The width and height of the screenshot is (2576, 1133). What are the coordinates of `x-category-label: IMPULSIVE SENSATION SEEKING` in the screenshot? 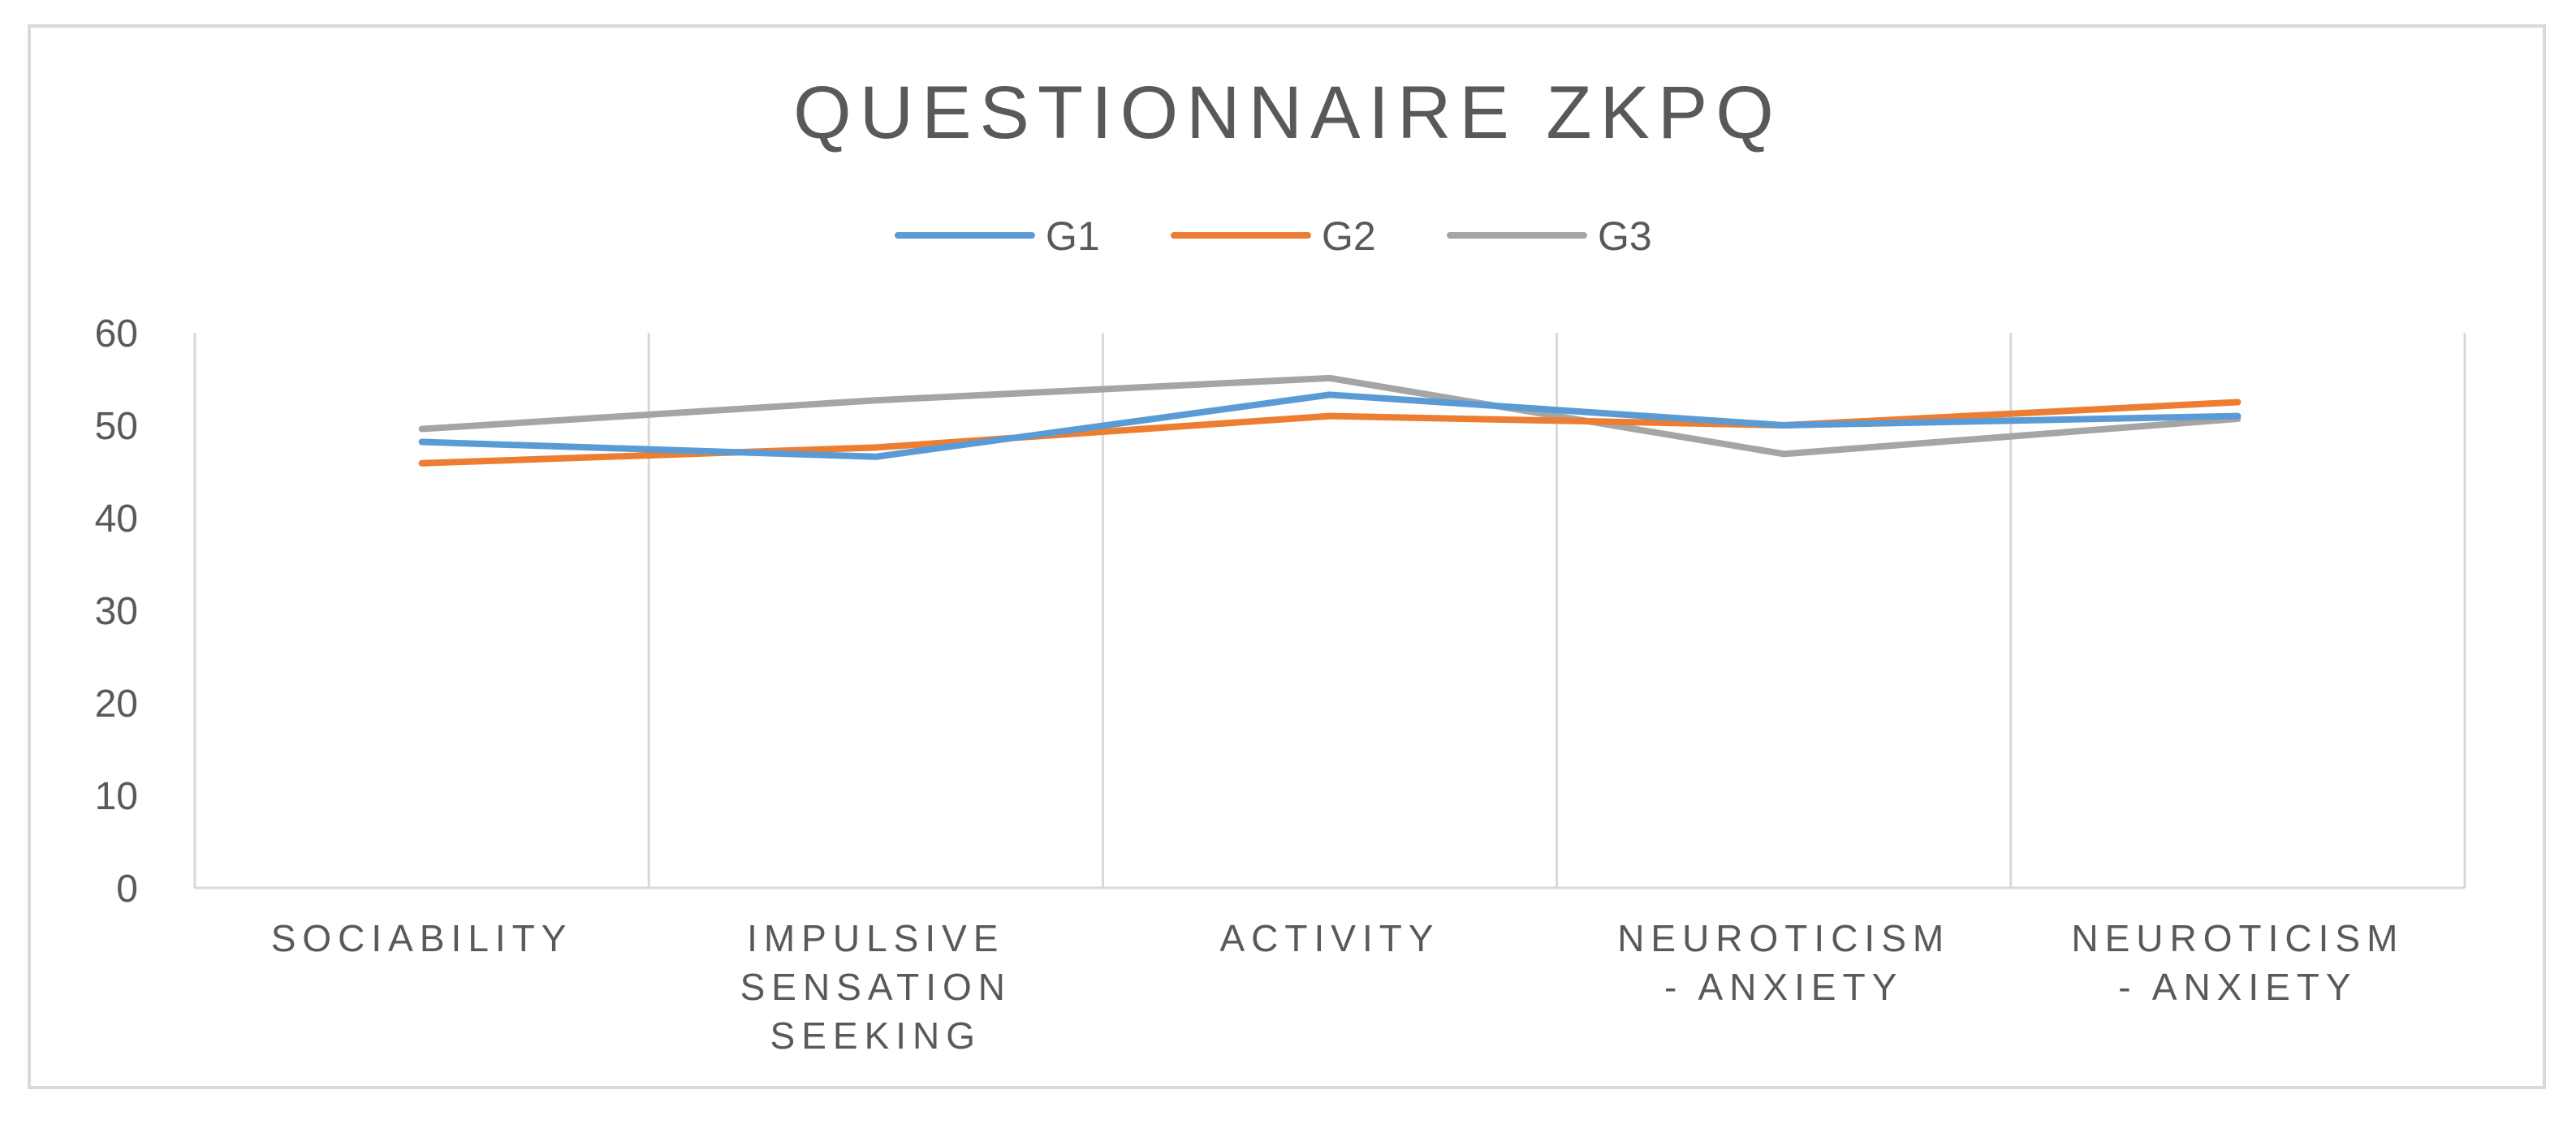 It's located at (876, 987).